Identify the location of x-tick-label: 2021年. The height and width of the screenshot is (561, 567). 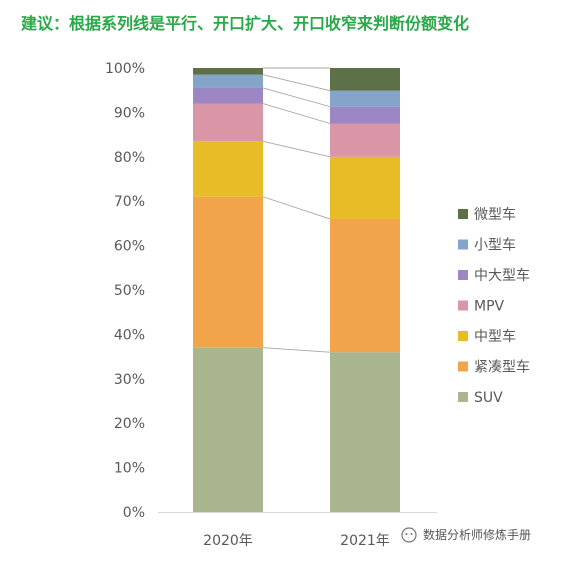
(365, 541).